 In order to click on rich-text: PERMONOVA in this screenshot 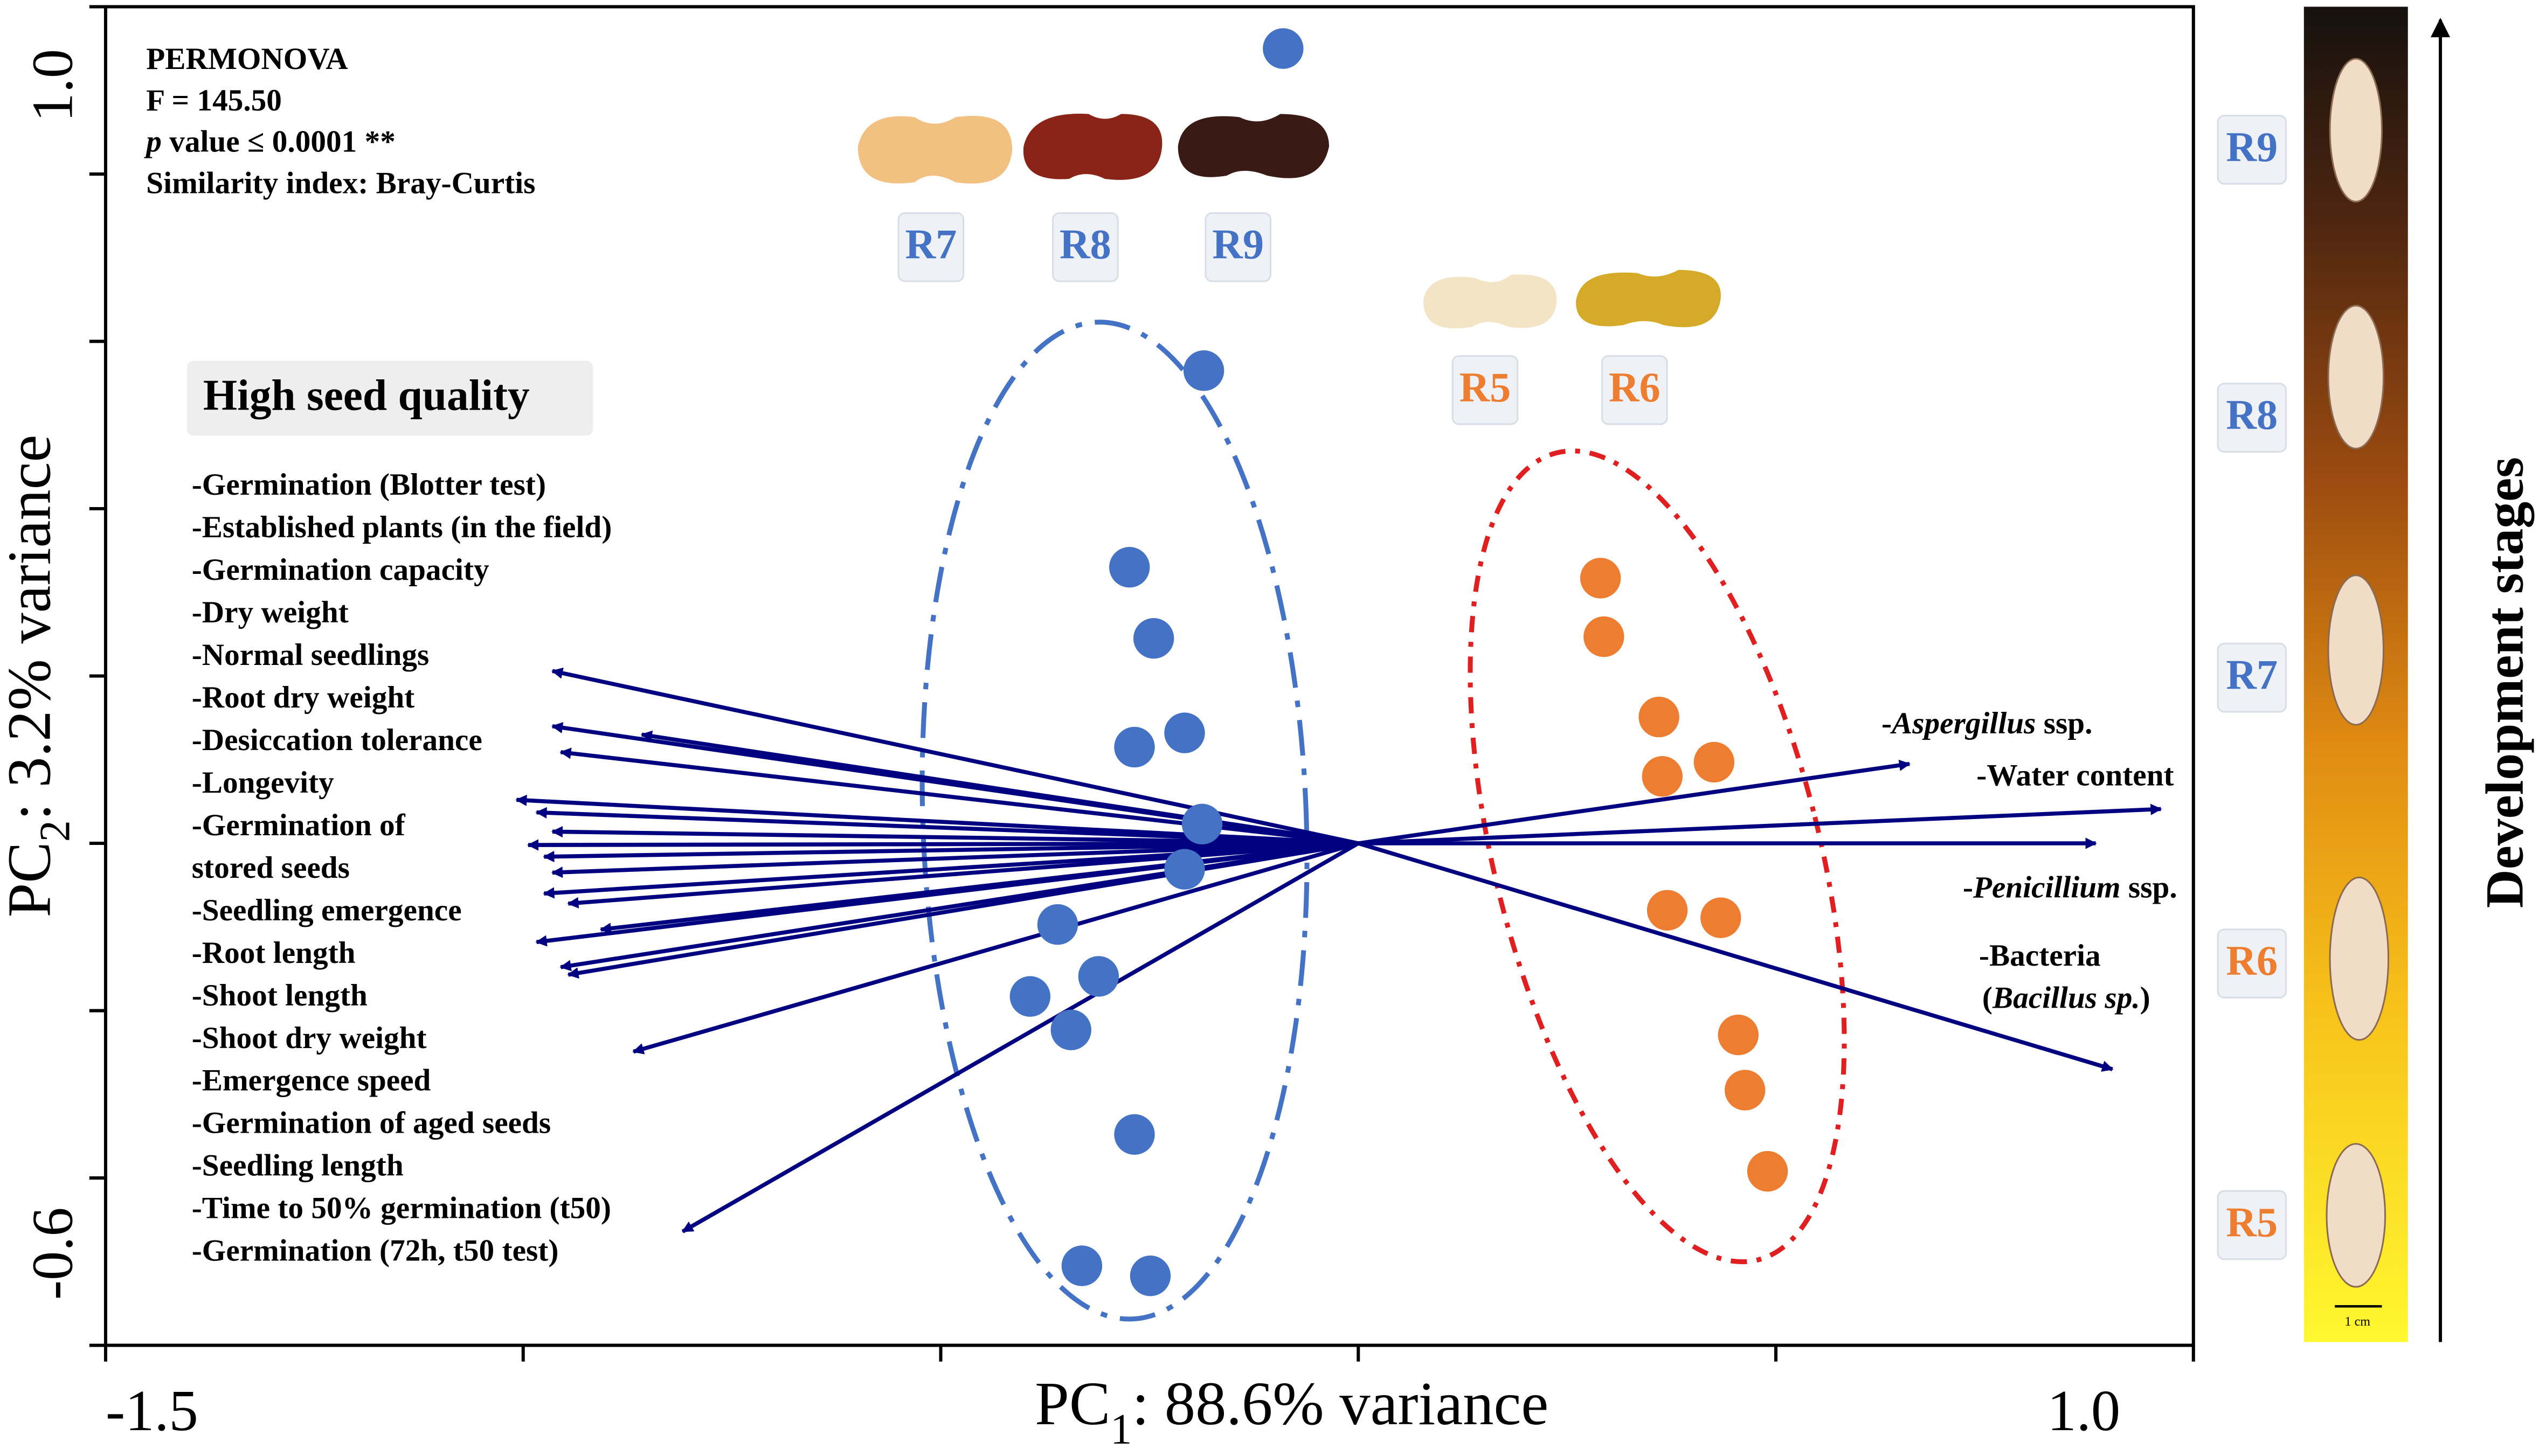, I will do `click(247, 59)`.